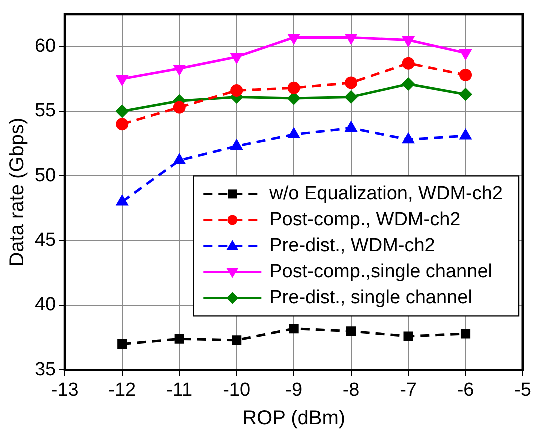  Describe the element at coordinates (45, 175) in the screenshot. I see `y-tick-label: 50` at that location.